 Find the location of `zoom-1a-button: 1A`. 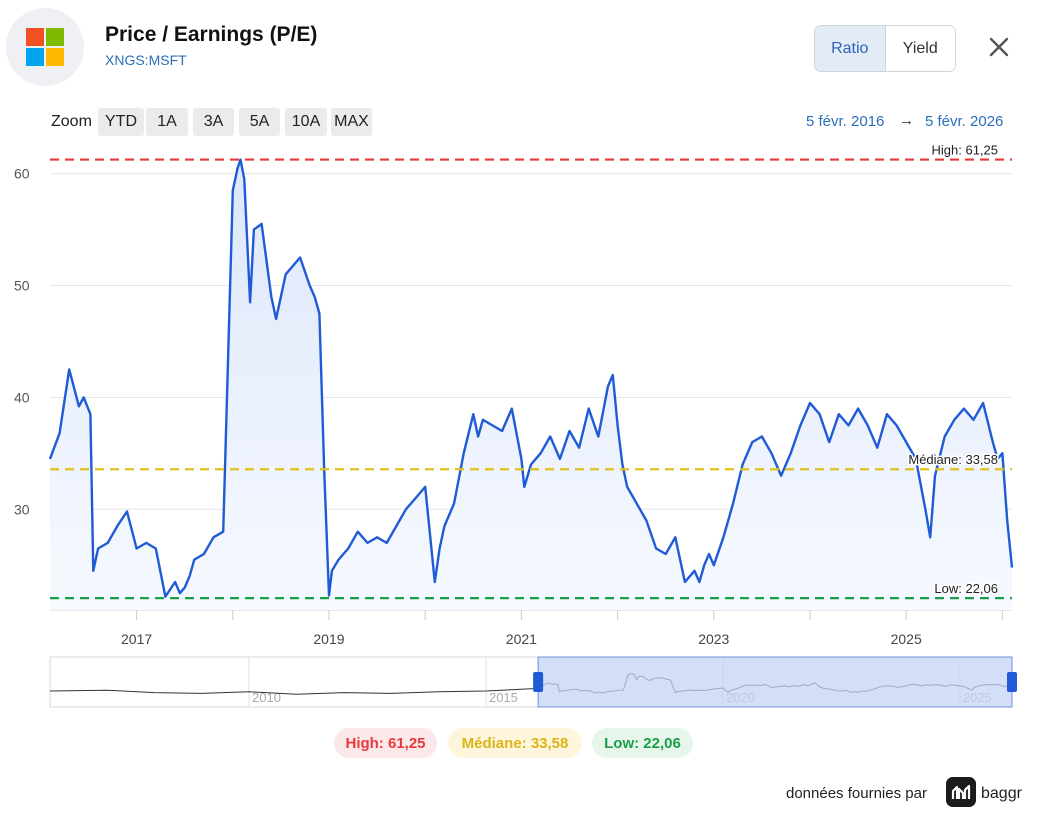

zoom-1a-button: 1A is located at coordinates (167, 122).